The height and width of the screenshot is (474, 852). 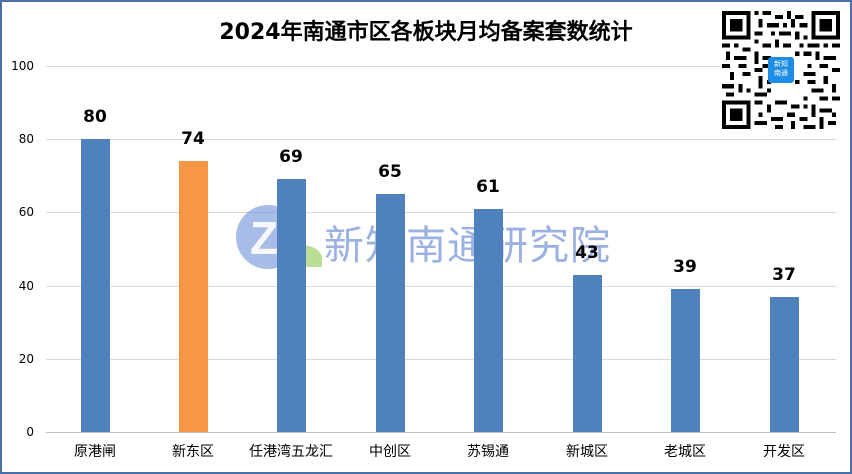 What do you see at coordinates (488, 187) in the screenshot?
I see `data-label: 61` at bounding box center [488, 187].